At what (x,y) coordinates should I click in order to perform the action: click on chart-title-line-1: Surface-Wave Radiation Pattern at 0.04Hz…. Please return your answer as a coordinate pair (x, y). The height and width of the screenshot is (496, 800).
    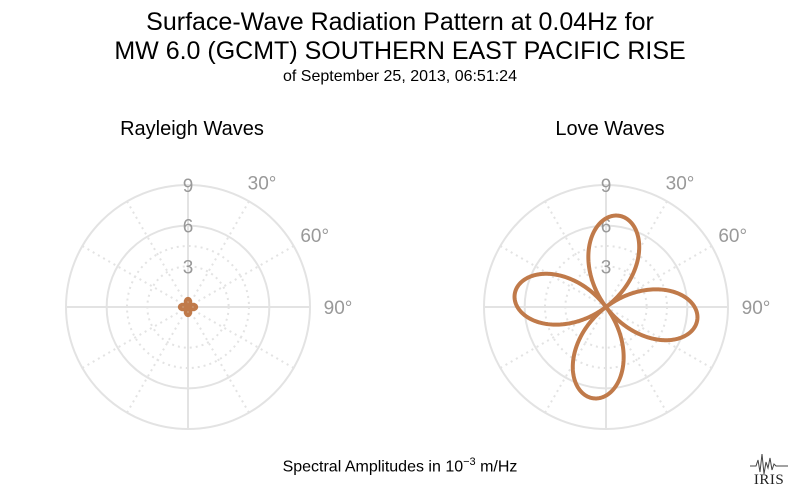
    Looking at the image, I should click on (400, 22).